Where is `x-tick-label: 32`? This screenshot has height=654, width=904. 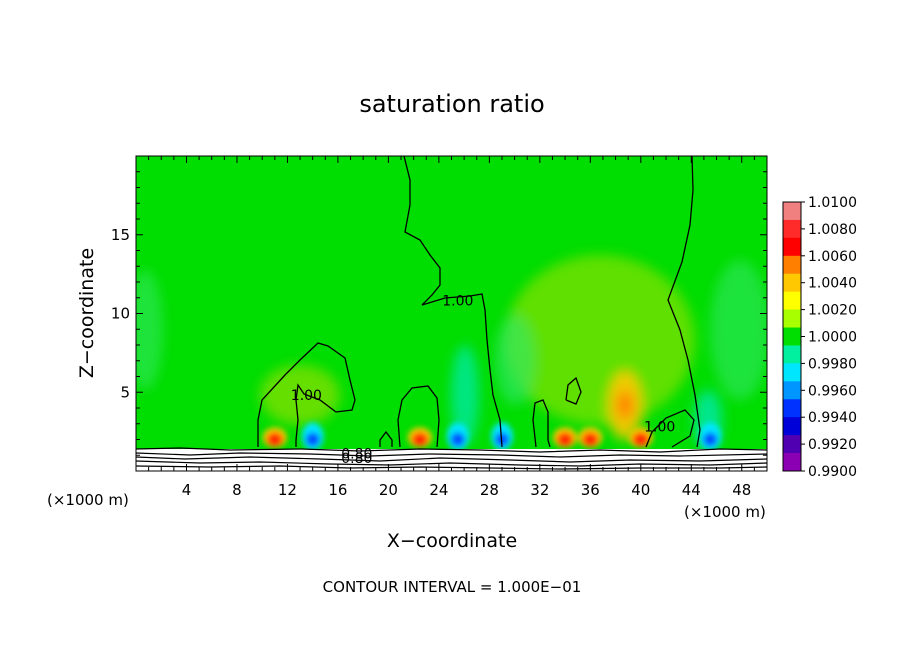 x-tick-label: 32 is located at coordinates (539, 490).